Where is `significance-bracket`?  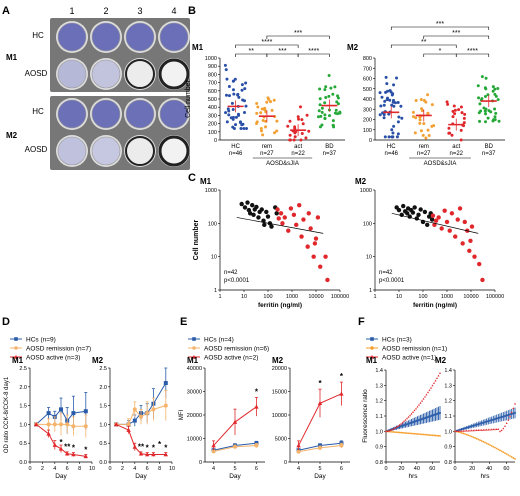 significance-bracket is located at coordinates (313, 55).